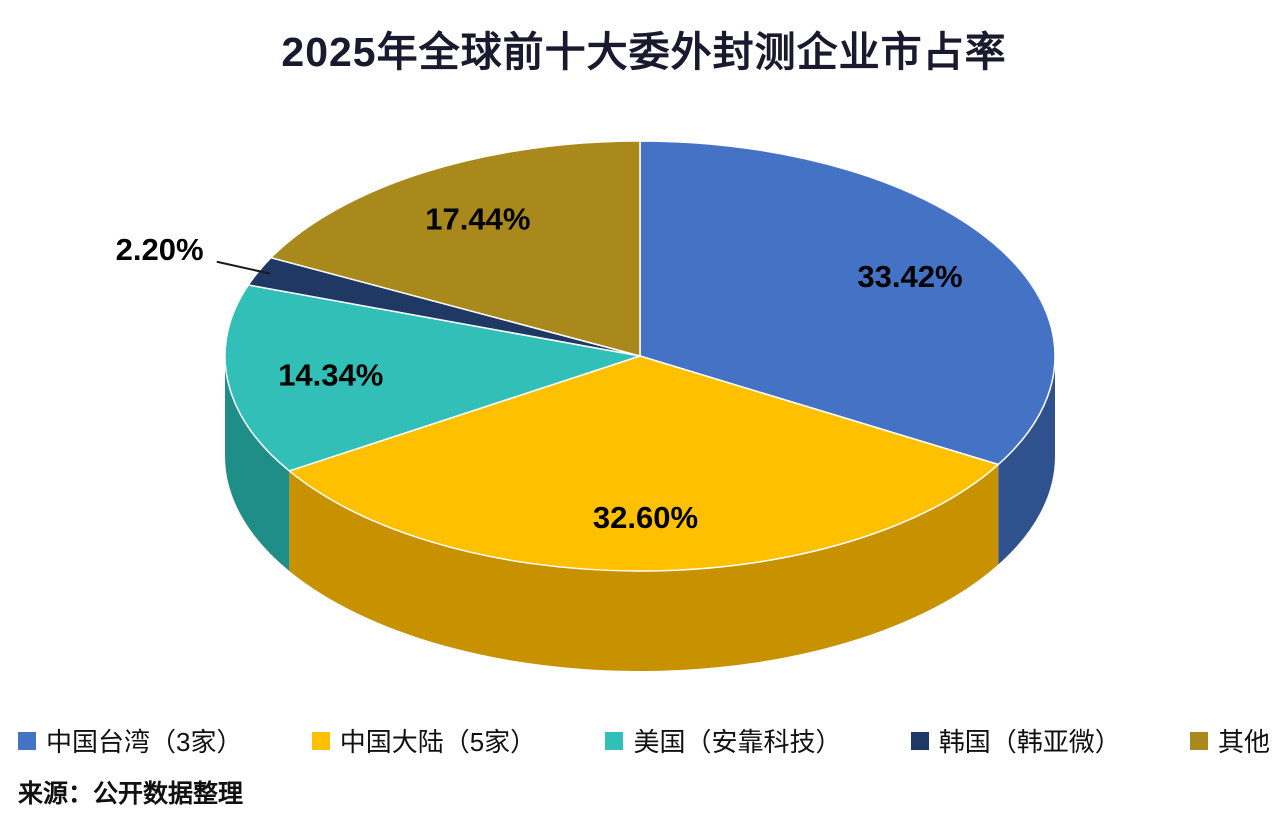 The image size is (1288, 828). I want to click on legend-item-others: 其他, so click(1229, 740).